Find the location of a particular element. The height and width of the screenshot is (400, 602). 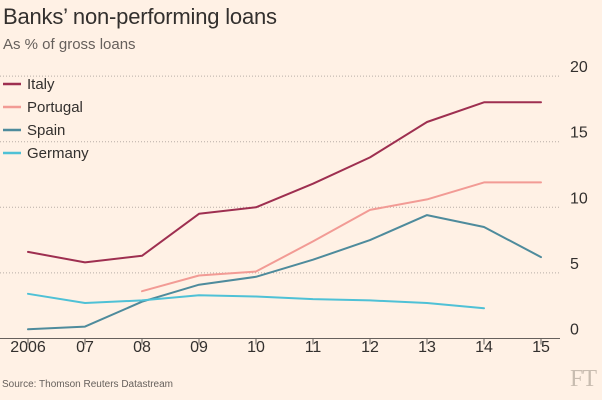

y-tick-label: 0 is located at coordinates (574, 329).